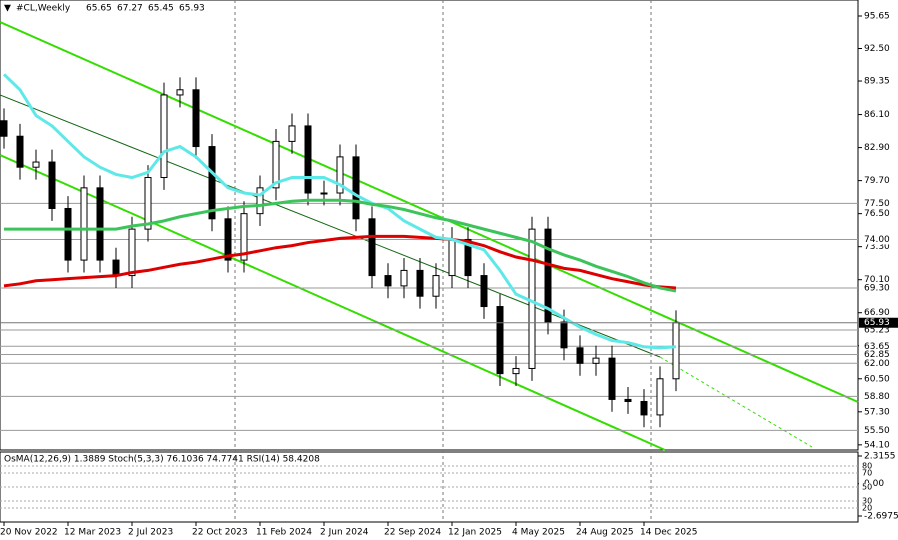 This screenshot has width=898, height=540. What do you see at coordinates (92, 533) in the screenshot?
I see `x-tick-label: 12 Mar 2023` at bounding box center [92, 533].